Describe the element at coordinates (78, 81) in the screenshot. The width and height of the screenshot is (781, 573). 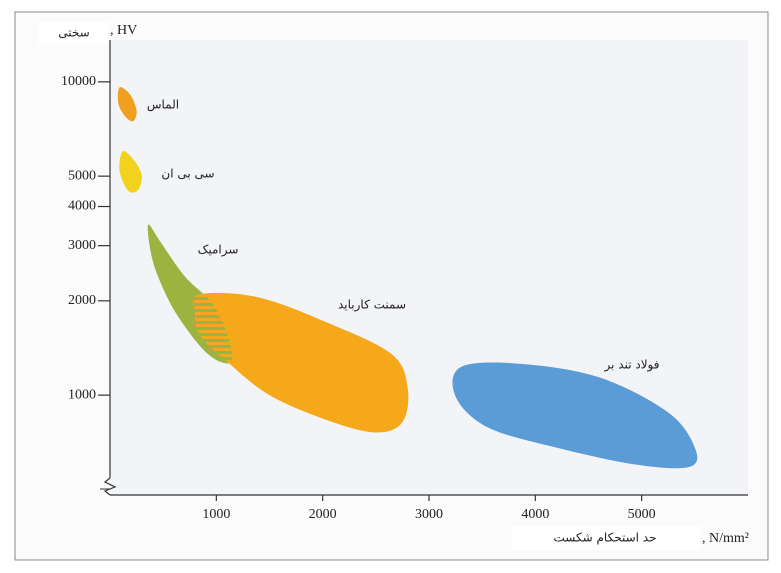
I see `y-tick-label: 10000` at that location.